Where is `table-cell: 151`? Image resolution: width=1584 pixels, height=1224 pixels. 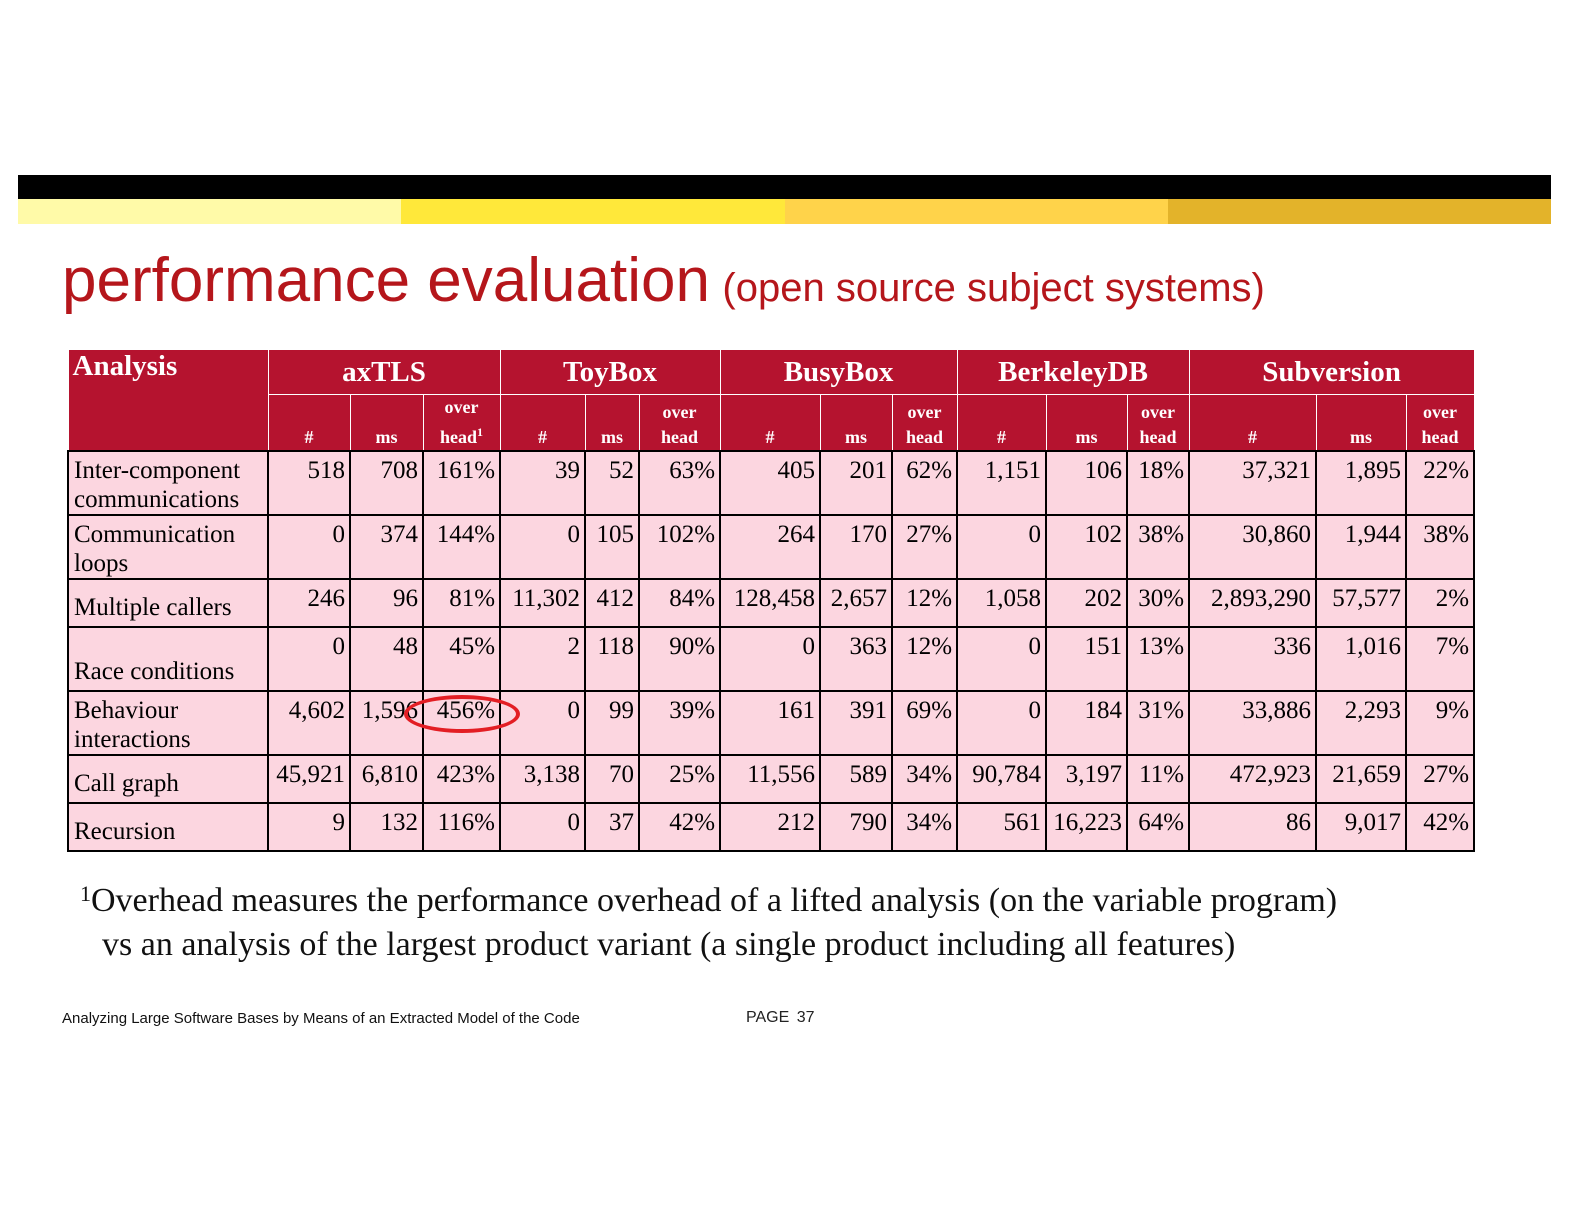
table-cell: 151 is located at coordinates (1087, 659).